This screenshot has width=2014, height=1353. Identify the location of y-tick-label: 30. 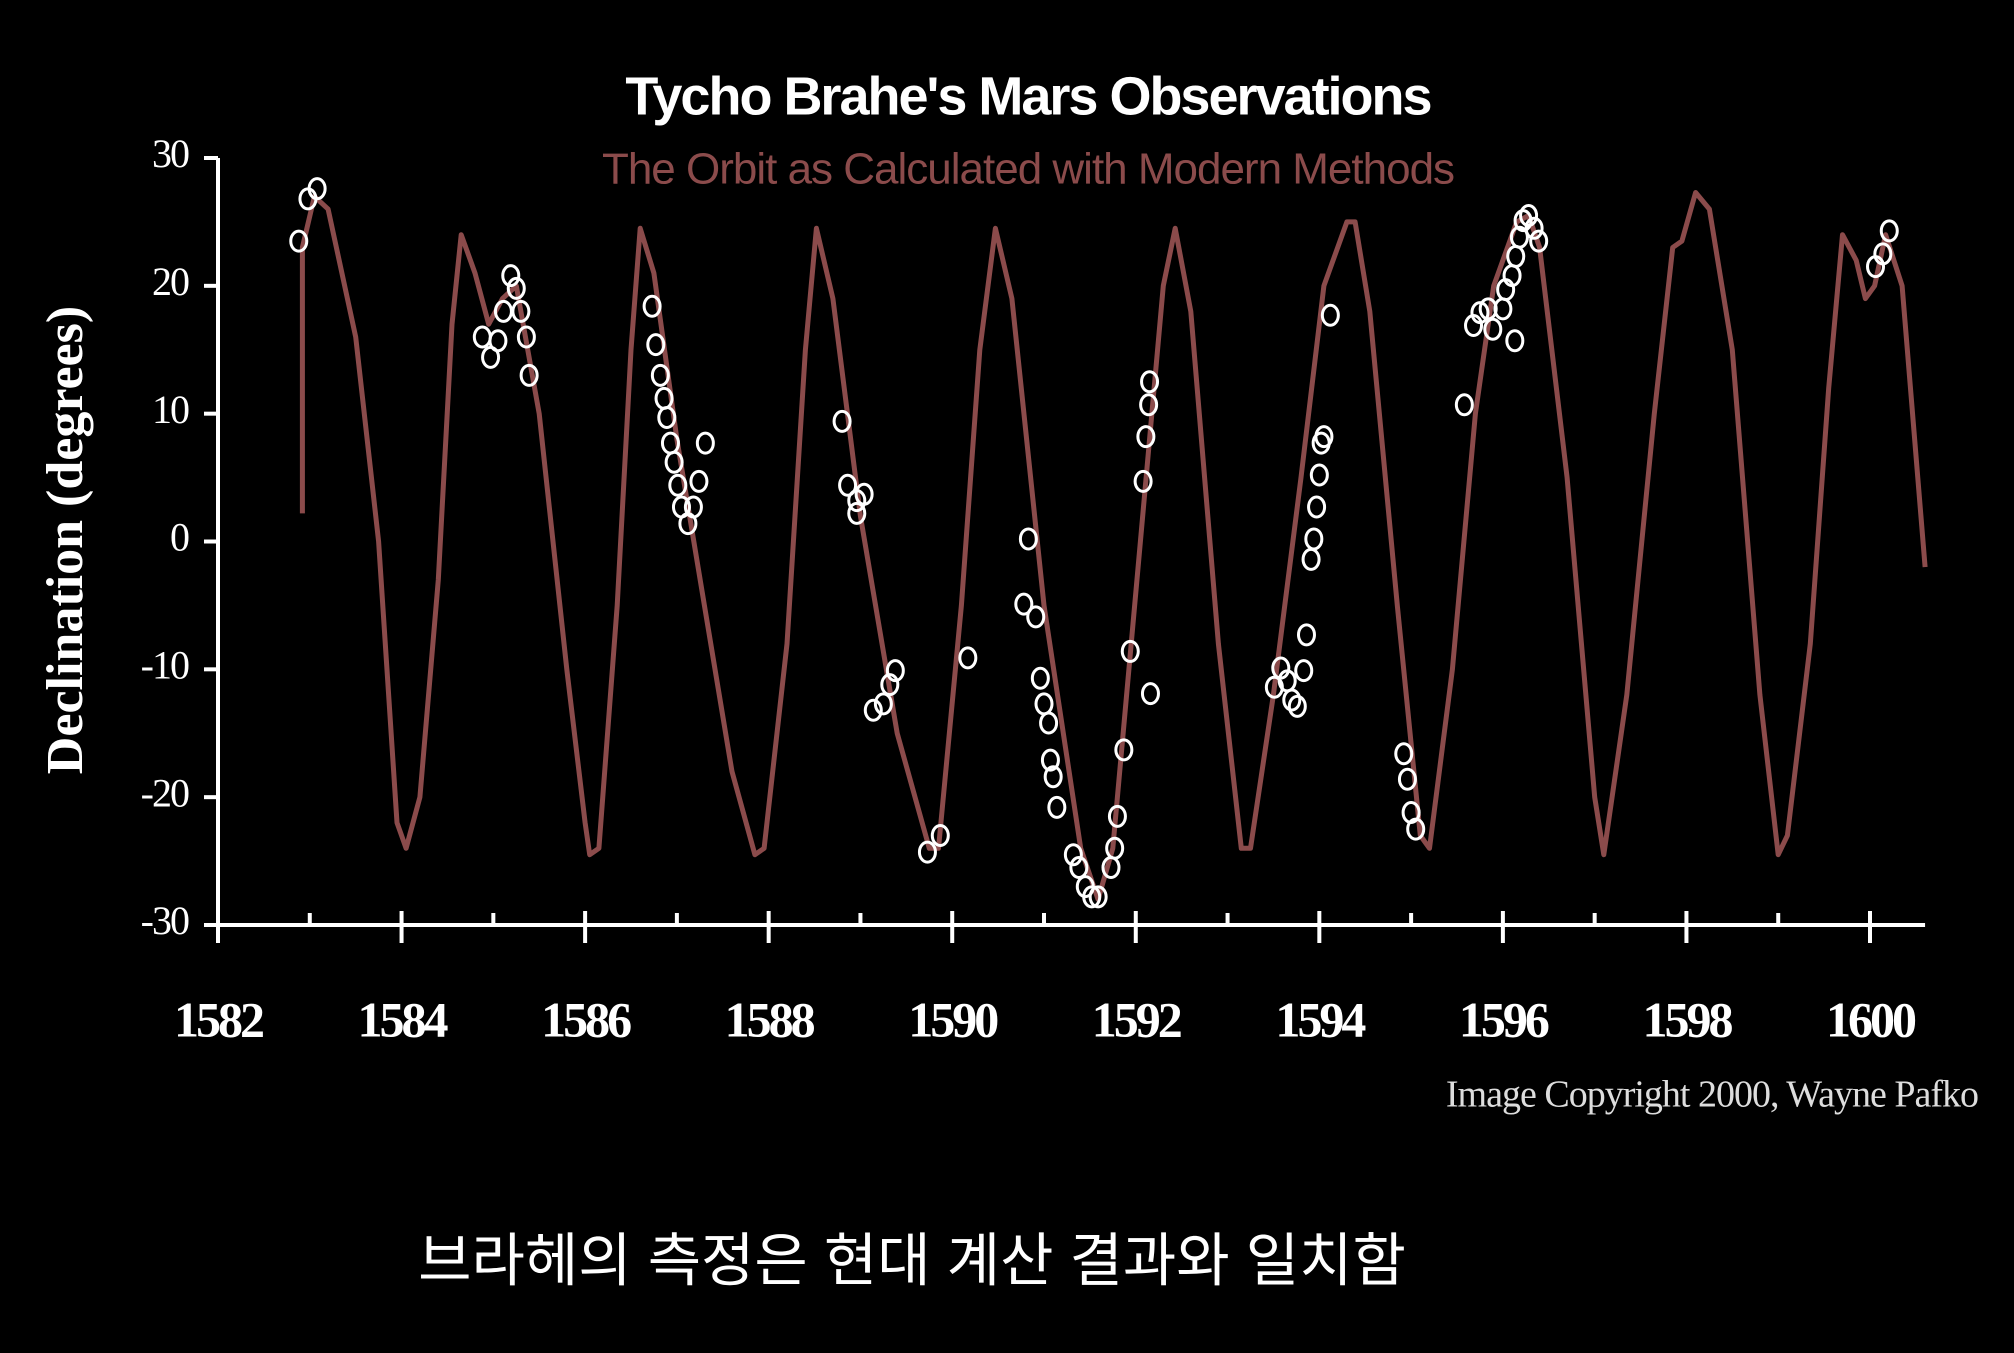
(170, 153).